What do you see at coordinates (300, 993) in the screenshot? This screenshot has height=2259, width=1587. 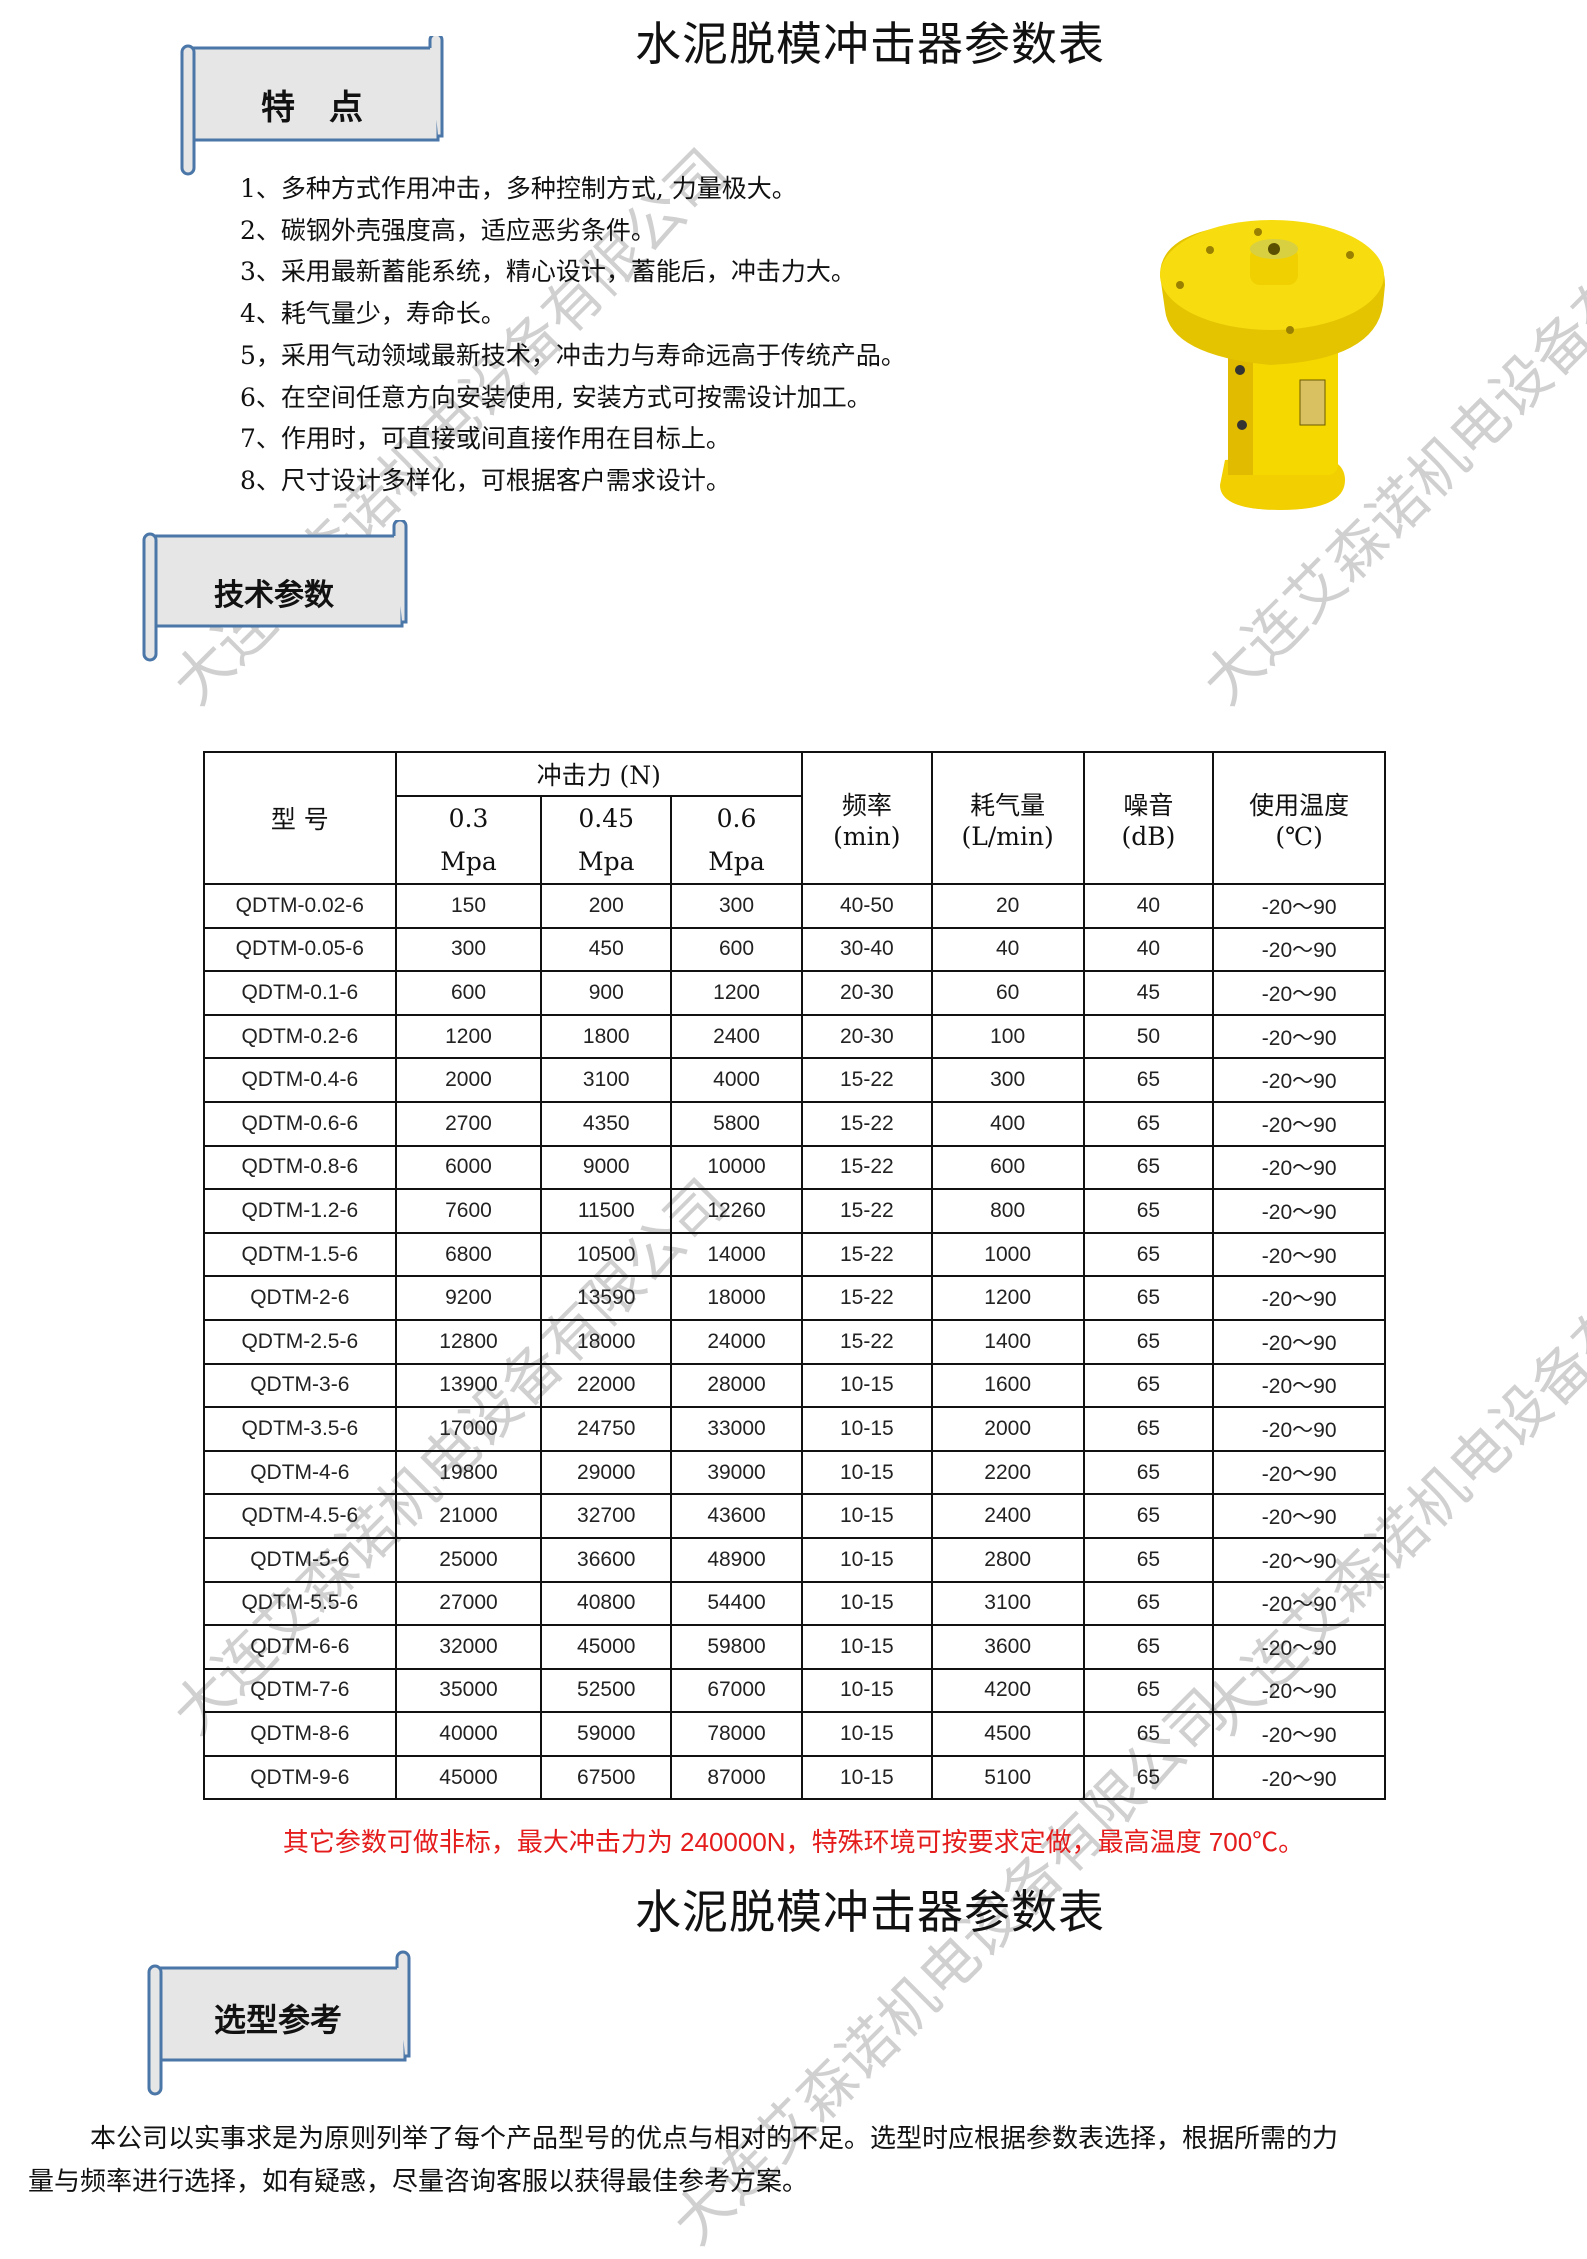 I see `cell-model: QDTM-0.1-6` at bounding box center [300, 993].